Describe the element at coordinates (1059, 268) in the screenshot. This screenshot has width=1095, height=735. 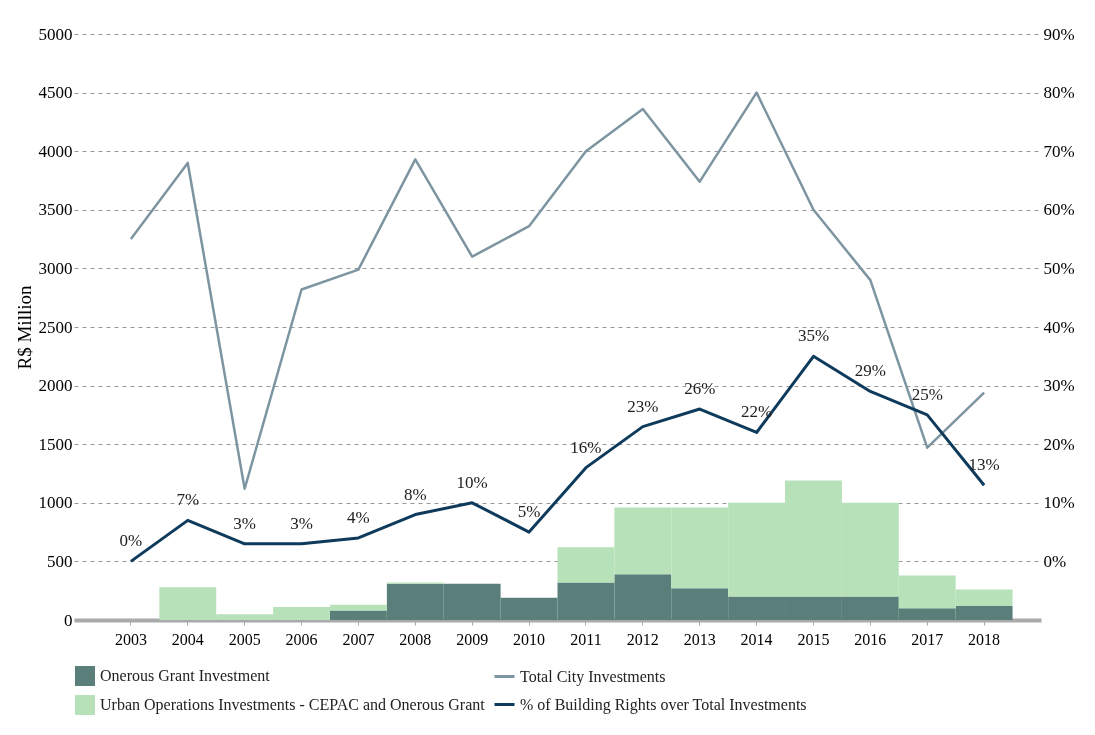
I see `y2-tick-label: 50%` at that location.